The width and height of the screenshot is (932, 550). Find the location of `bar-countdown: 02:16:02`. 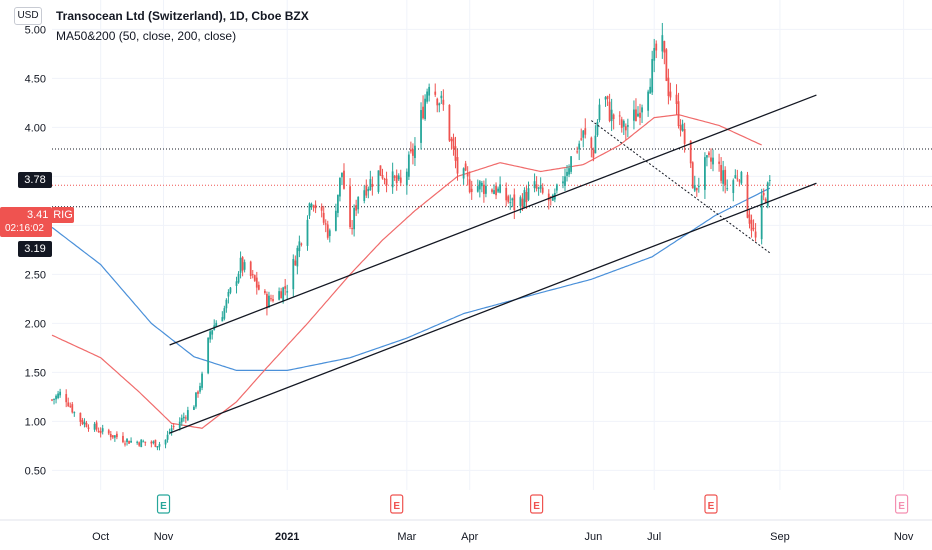

bar-countdown: 02:16:02 is located at coordinates (24, 228).